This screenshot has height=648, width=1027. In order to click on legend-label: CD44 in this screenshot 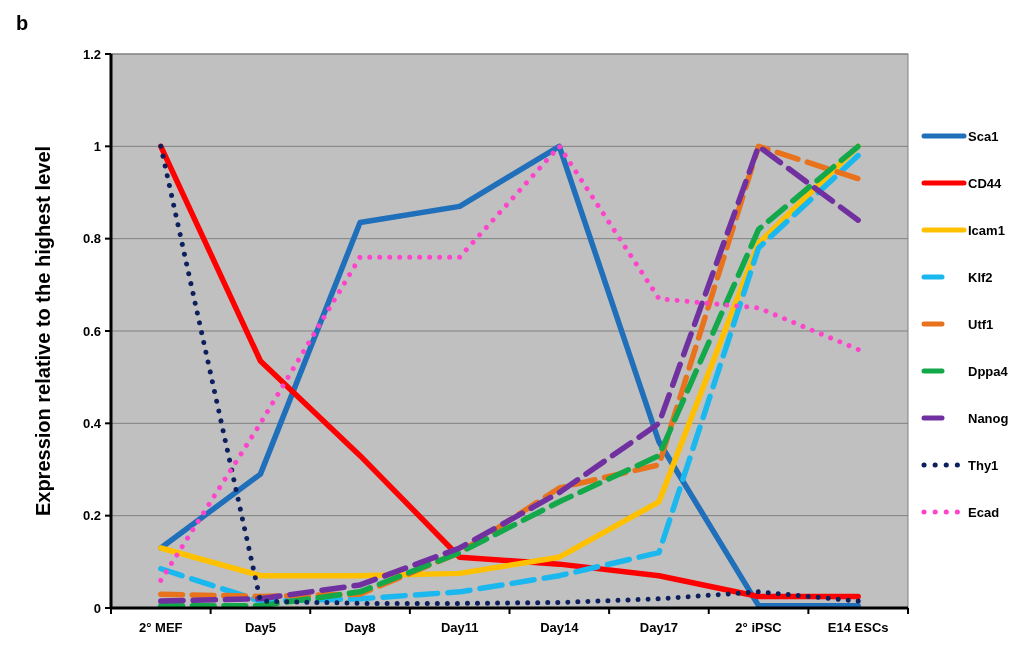, I will do `click(985, 183)`.